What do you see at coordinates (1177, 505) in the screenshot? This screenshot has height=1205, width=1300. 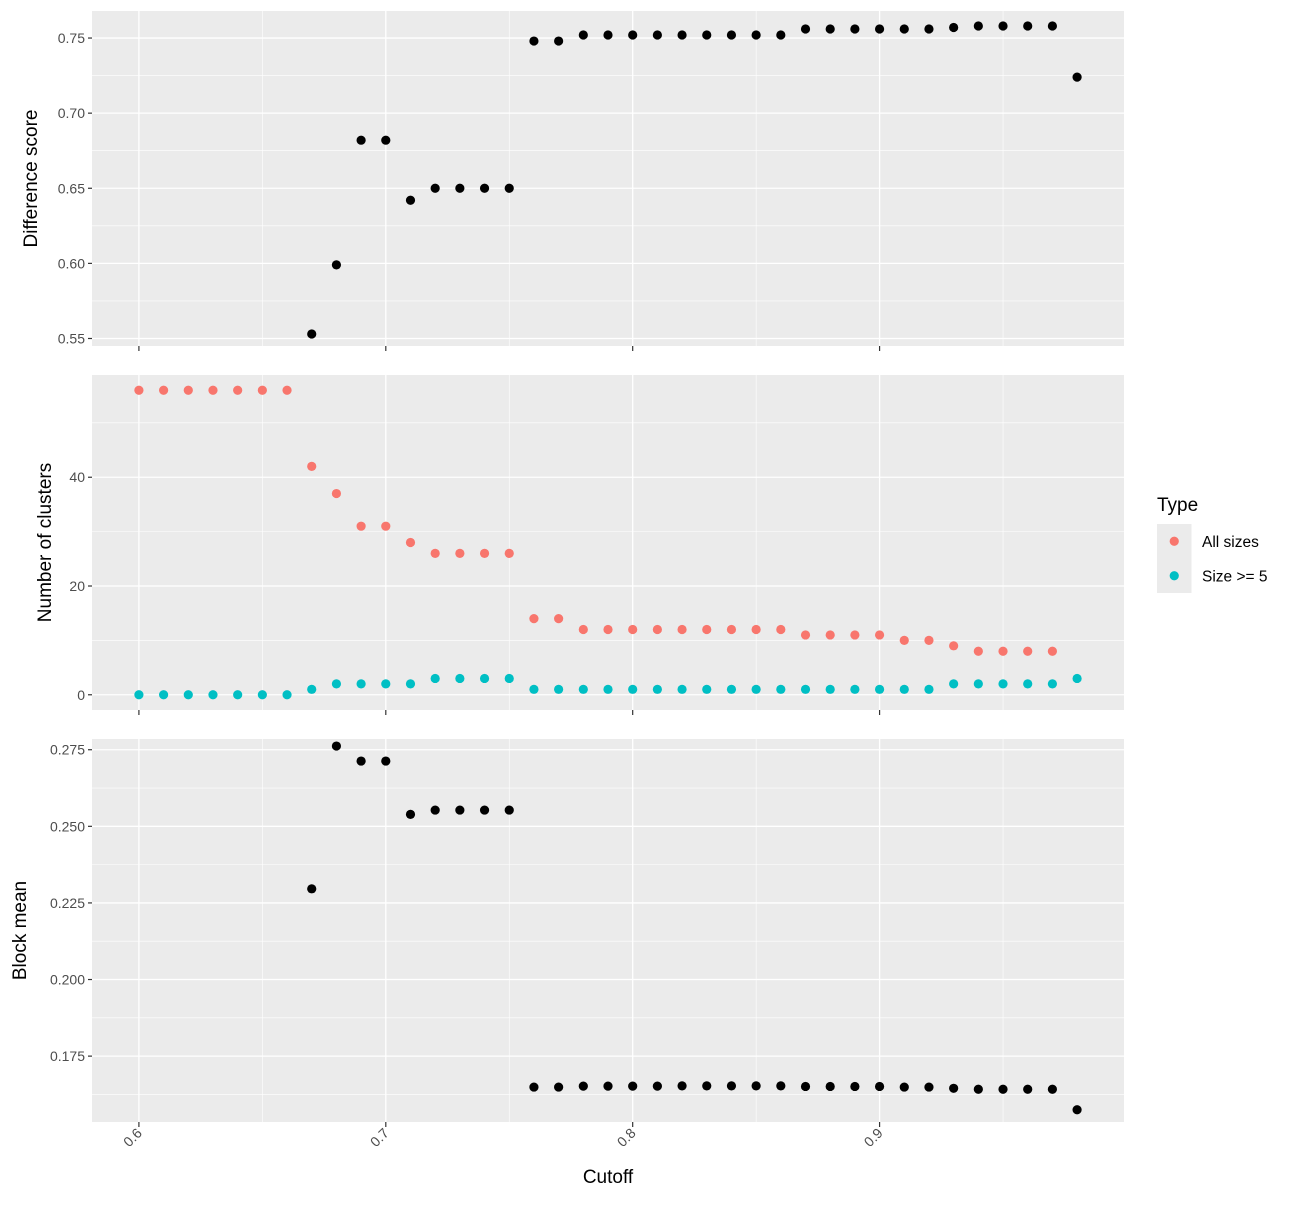 I see `legend-title: Type` at bounding box center [1177, 505].